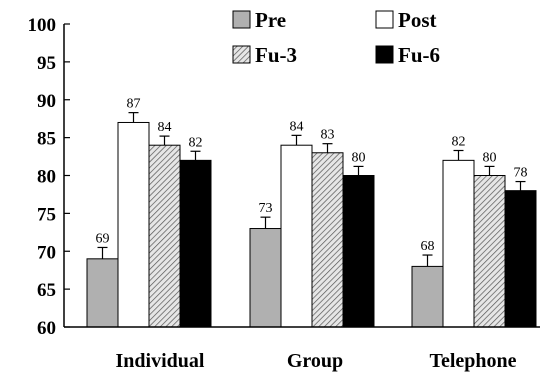 The image size is (545, 374). Describe the element at coordinates (417, 20) in the screenshot. I see `legend-label-post: Post` at that location.